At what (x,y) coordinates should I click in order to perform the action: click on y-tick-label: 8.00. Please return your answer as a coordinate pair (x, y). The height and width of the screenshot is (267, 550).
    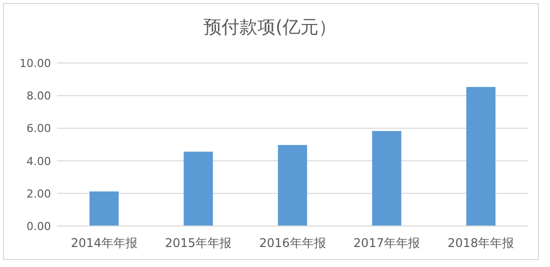
    Looking at the image, I should click on (38, 96).